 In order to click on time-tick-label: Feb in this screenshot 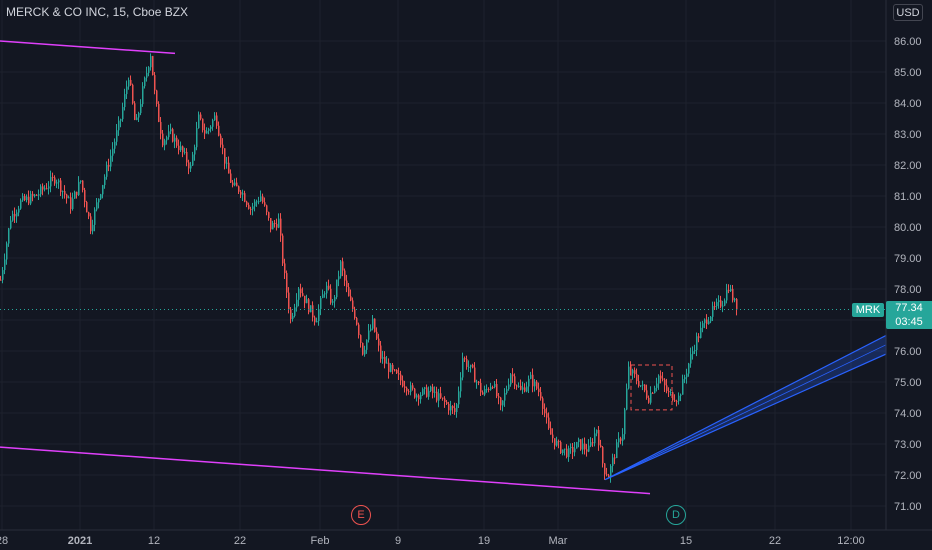, I will do `click(320, 541)`.